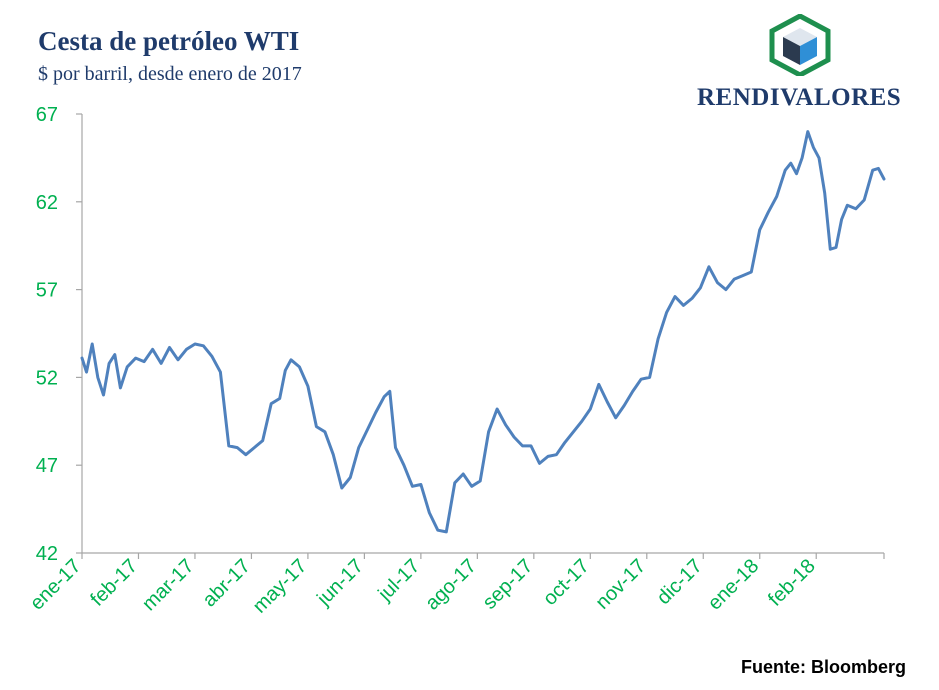 The width and height of the screenshot is (939, 690). What do you see at coordinates (566, 582) in the screenshot?
I see `x-tick-label-oct-17: oct-17` at bounding box center [566, 582].